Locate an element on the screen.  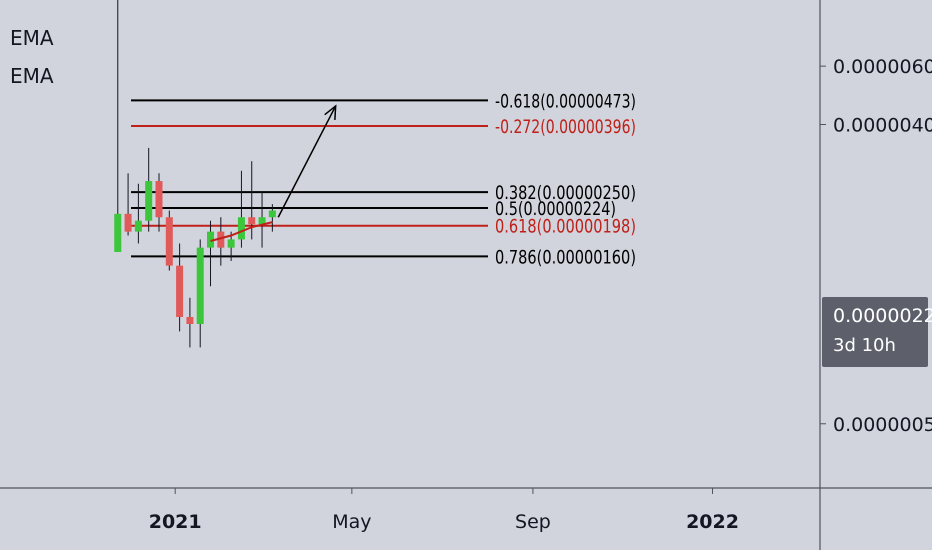
time-tick-label: Sep is located at coordinates (533, 522).